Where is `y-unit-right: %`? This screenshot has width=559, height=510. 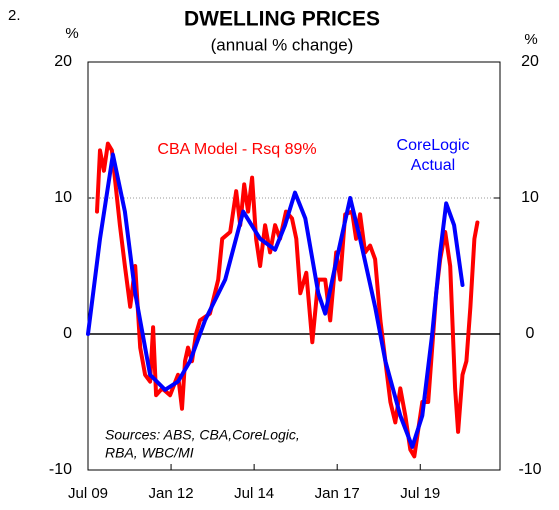 y-unit-right: % is located at coordinates (530, 39).